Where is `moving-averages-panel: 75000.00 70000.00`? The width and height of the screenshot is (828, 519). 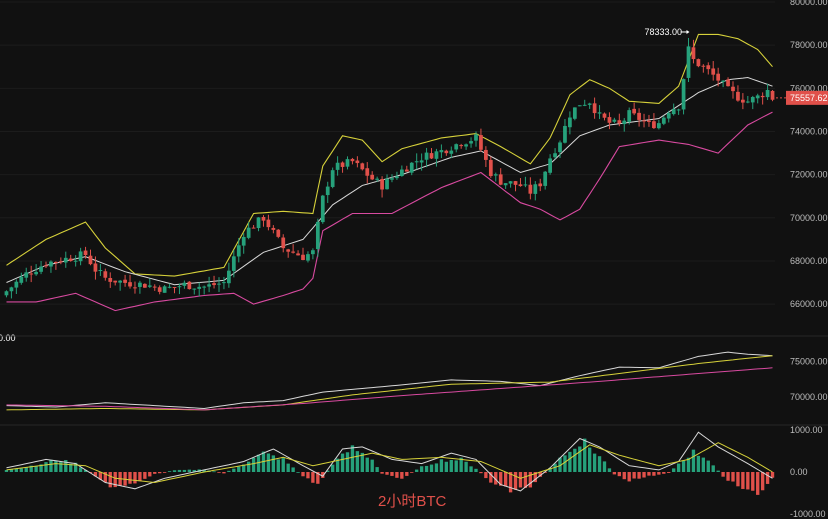
moving-averages-panel: 75000.00 70000.00 is located at coordinates (417, 381).